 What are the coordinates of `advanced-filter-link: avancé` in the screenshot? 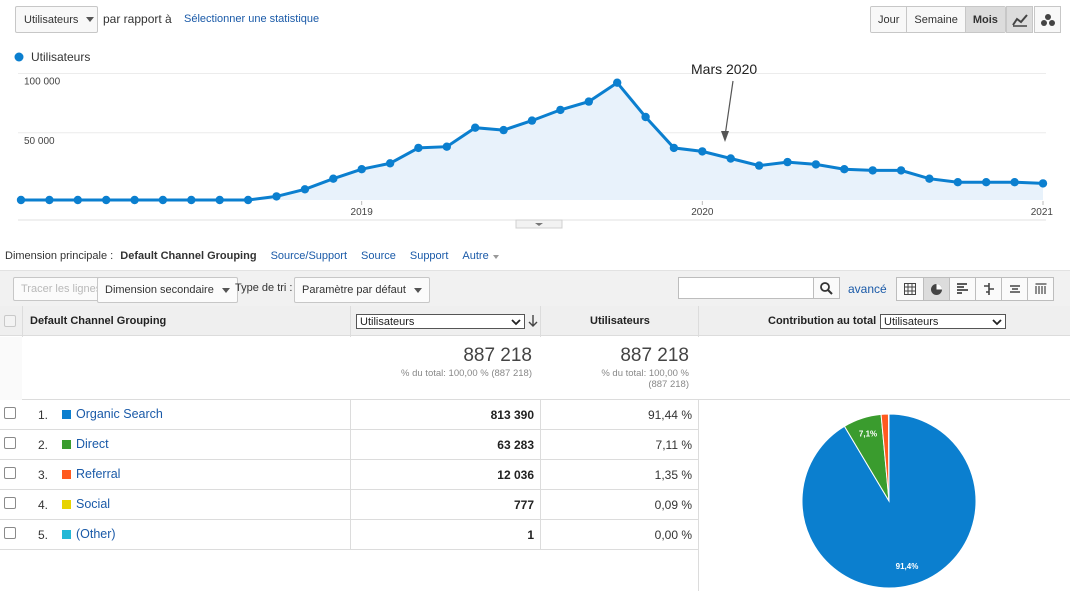 It's located at (867, 289).